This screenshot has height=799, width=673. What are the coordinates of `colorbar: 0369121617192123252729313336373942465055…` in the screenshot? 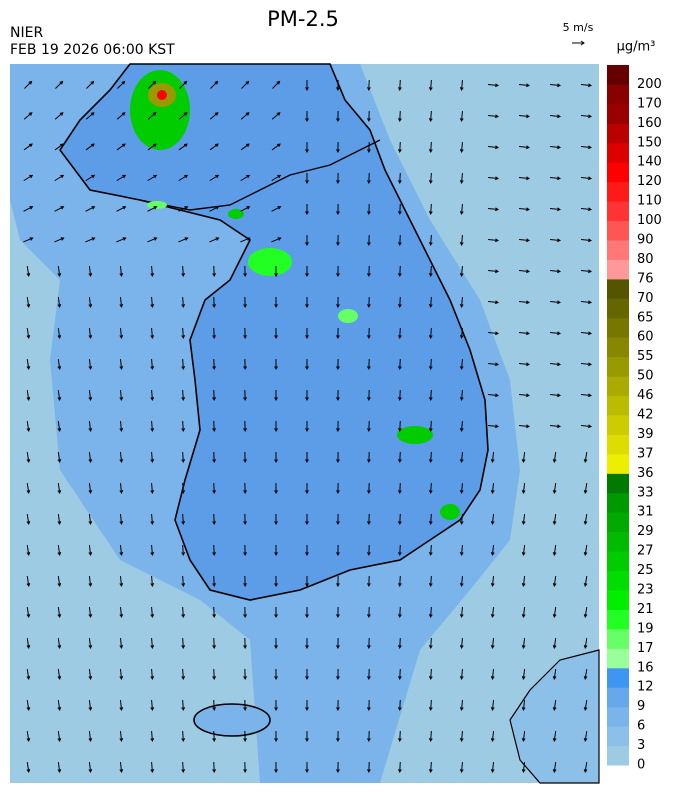 It's located at (634, 419).